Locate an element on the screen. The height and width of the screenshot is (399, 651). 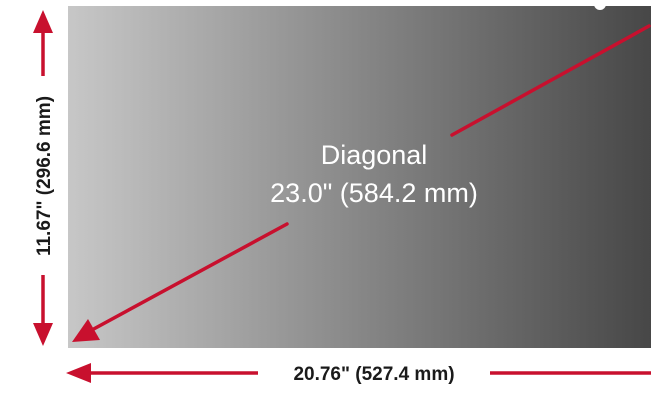
diagonal-arrow-upper-segment is located at coordinates (550, 80).